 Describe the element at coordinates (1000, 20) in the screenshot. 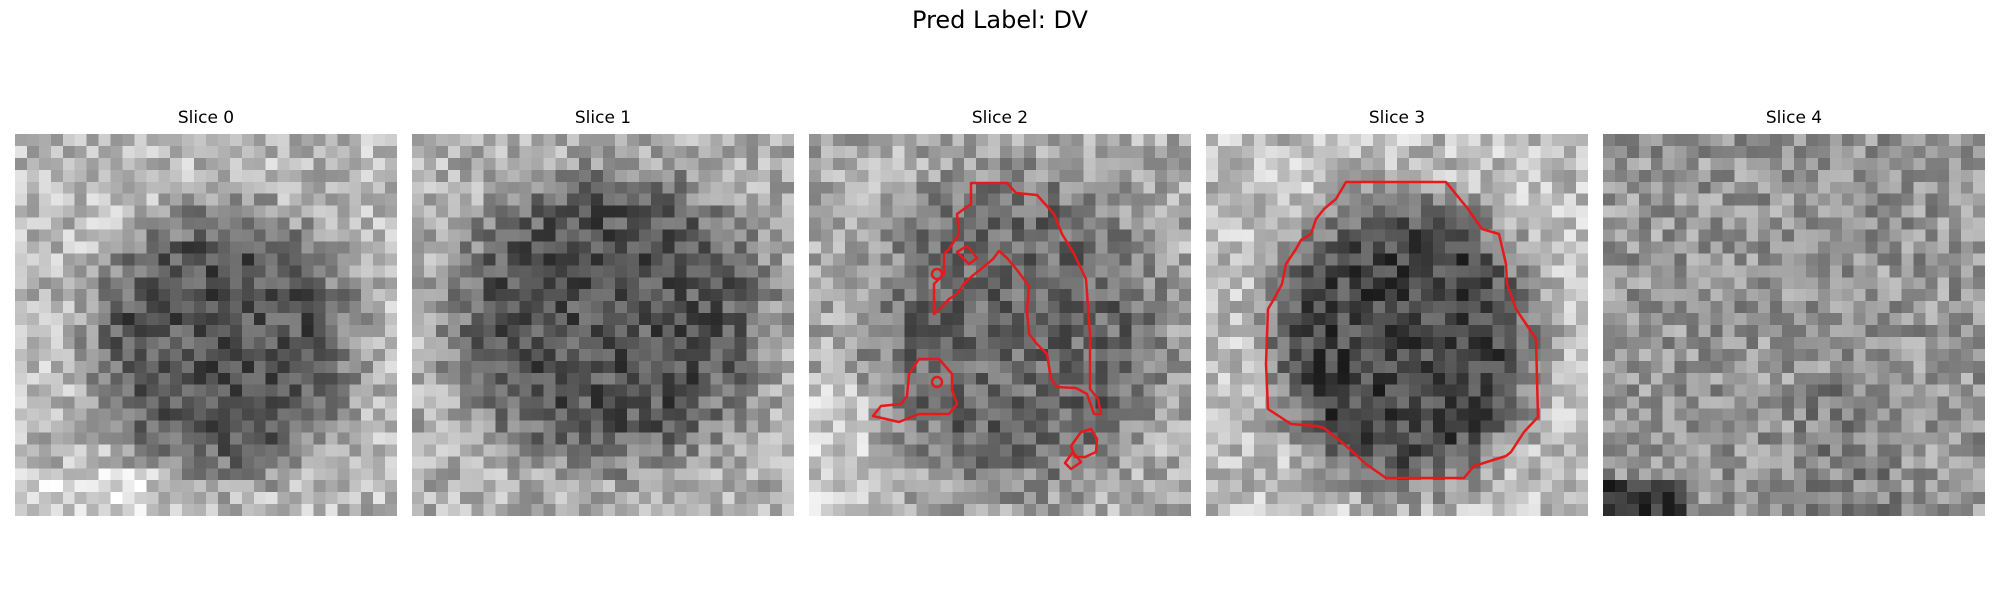

I see `figure-title: Pred Label: DV` at that location.